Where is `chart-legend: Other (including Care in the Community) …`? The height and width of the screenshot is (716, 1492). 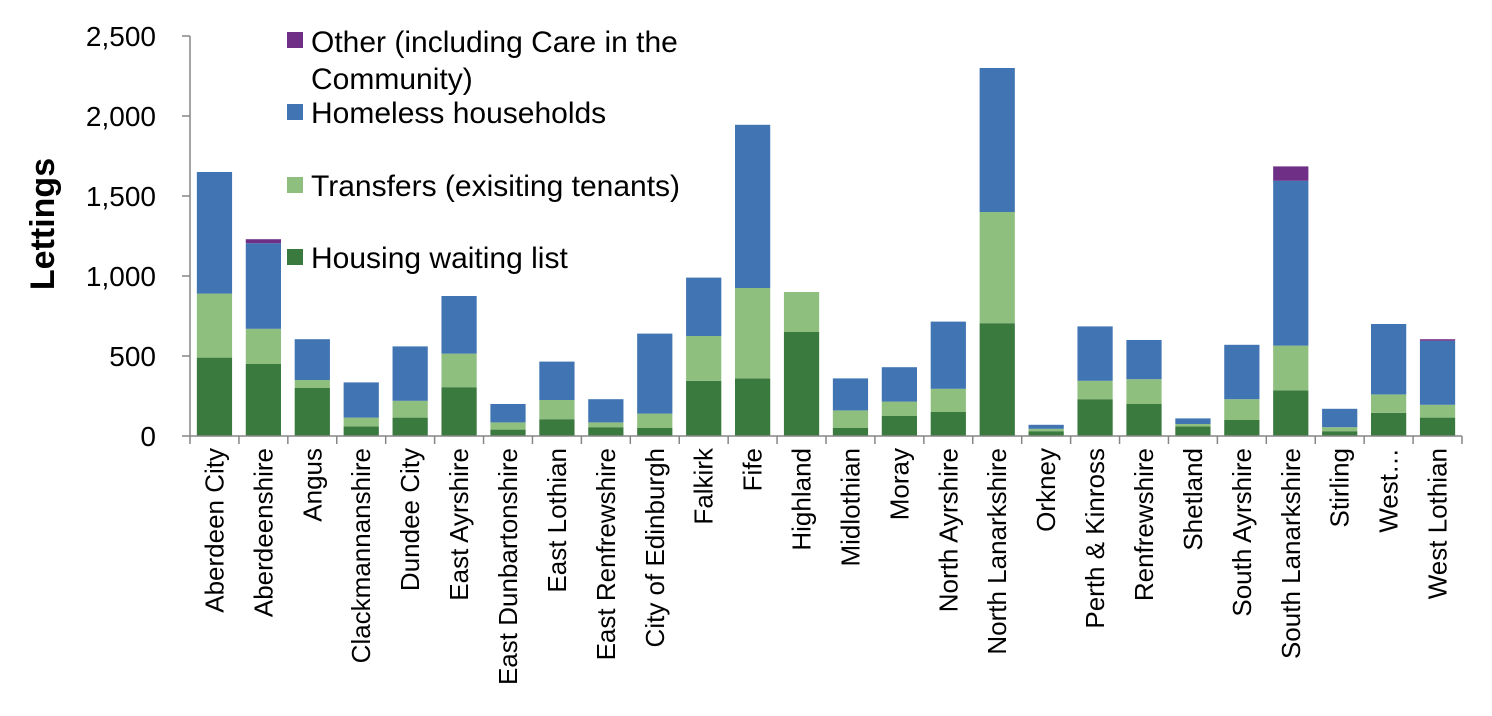 chart-legend: Other (including Care in the Community) … is located at coordinates (483, 150).